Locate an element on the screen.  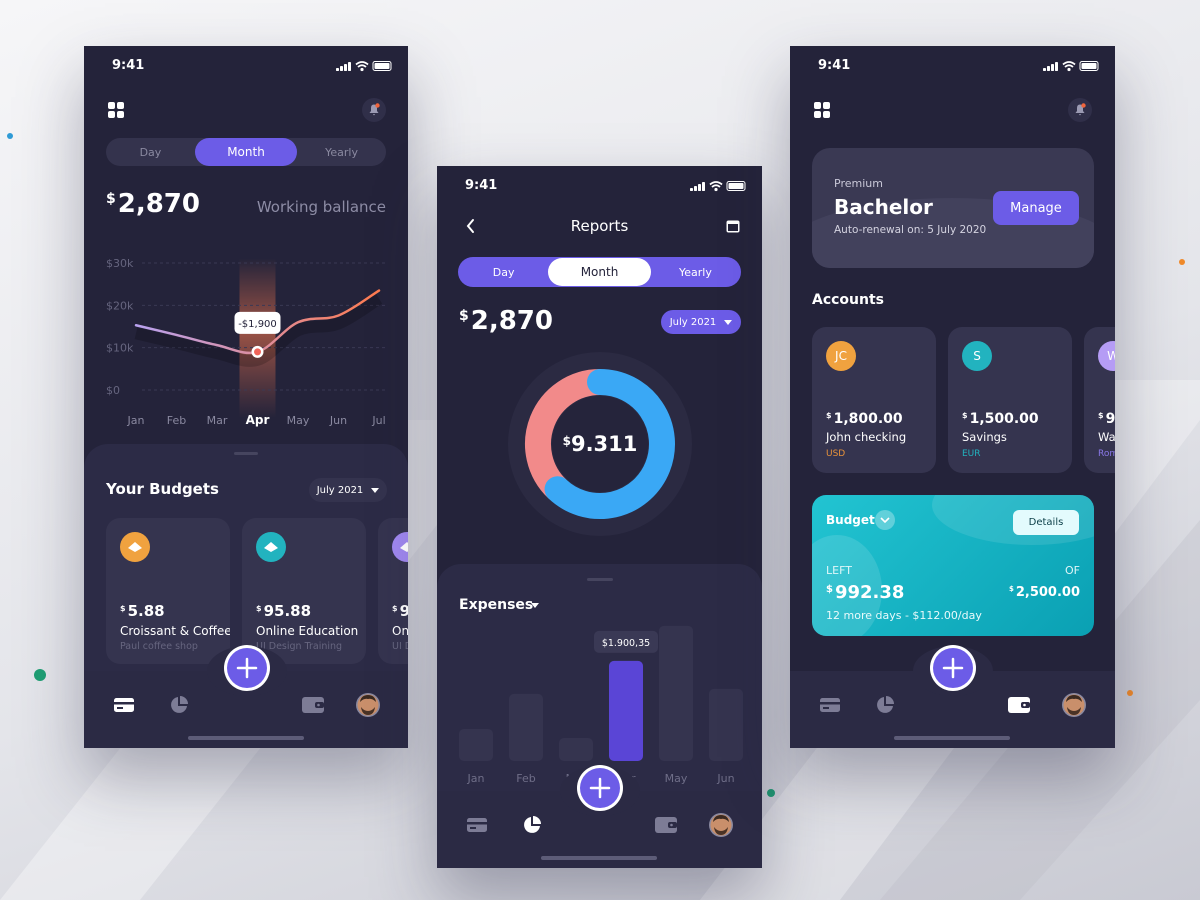
dropdown-caret is located at coordinates (535, 605).